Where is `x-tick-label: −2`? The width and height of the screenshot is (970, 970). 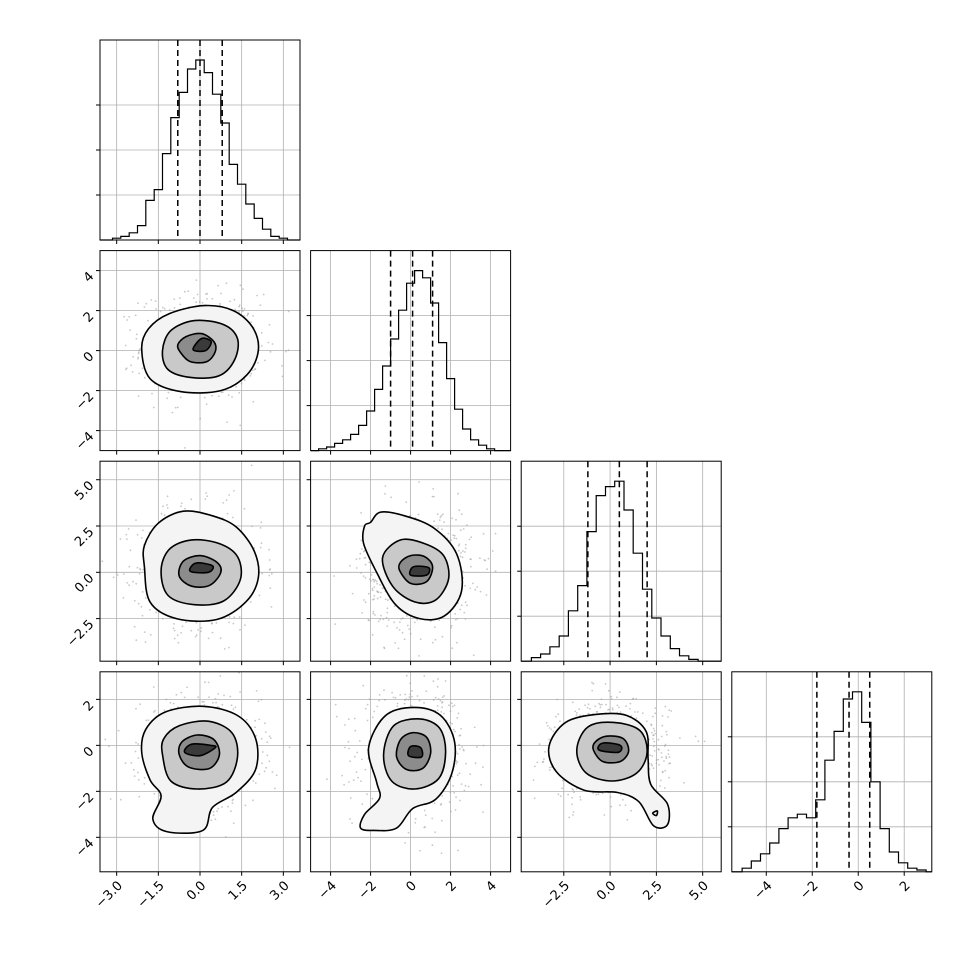
x-tick-label: −2 is located at coordinates (809, 890).